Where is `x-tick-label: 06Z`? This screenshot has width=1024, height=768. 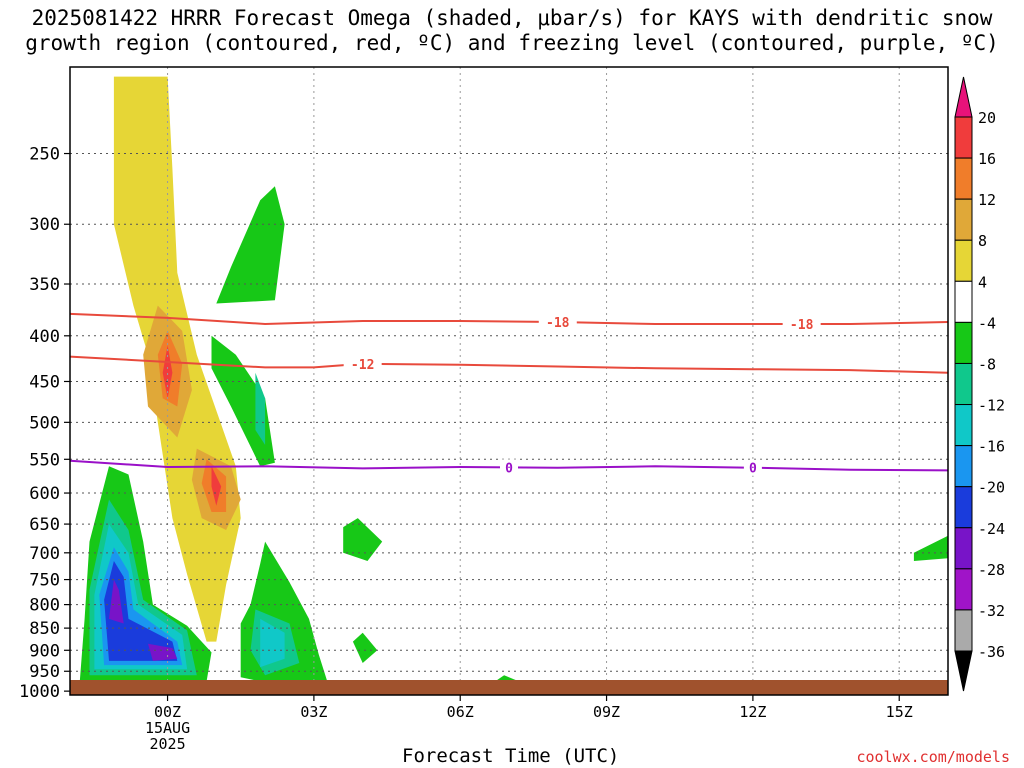
x-tick-label: 06Z is located at coordinates (460, 712).